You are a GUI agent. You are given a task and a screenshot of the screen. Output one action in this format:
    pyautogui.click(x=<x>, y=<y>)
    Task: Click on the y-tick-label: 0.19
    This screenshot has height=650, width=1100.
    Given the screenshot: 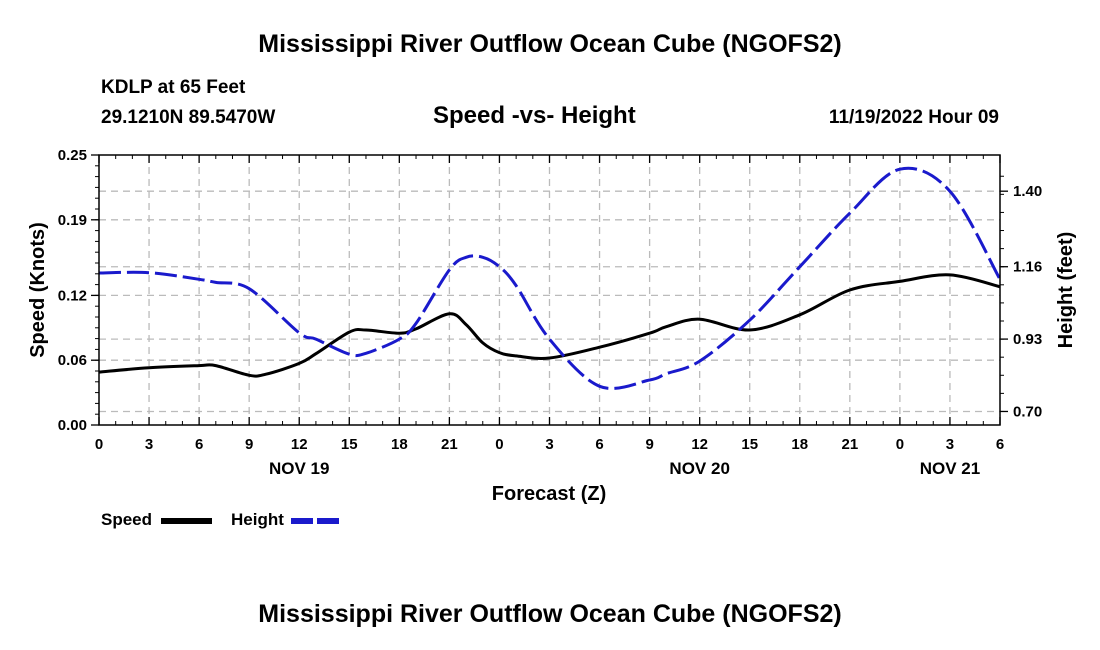 What is the action you would take?
    pyautogui.click(x=72, y=220)
    